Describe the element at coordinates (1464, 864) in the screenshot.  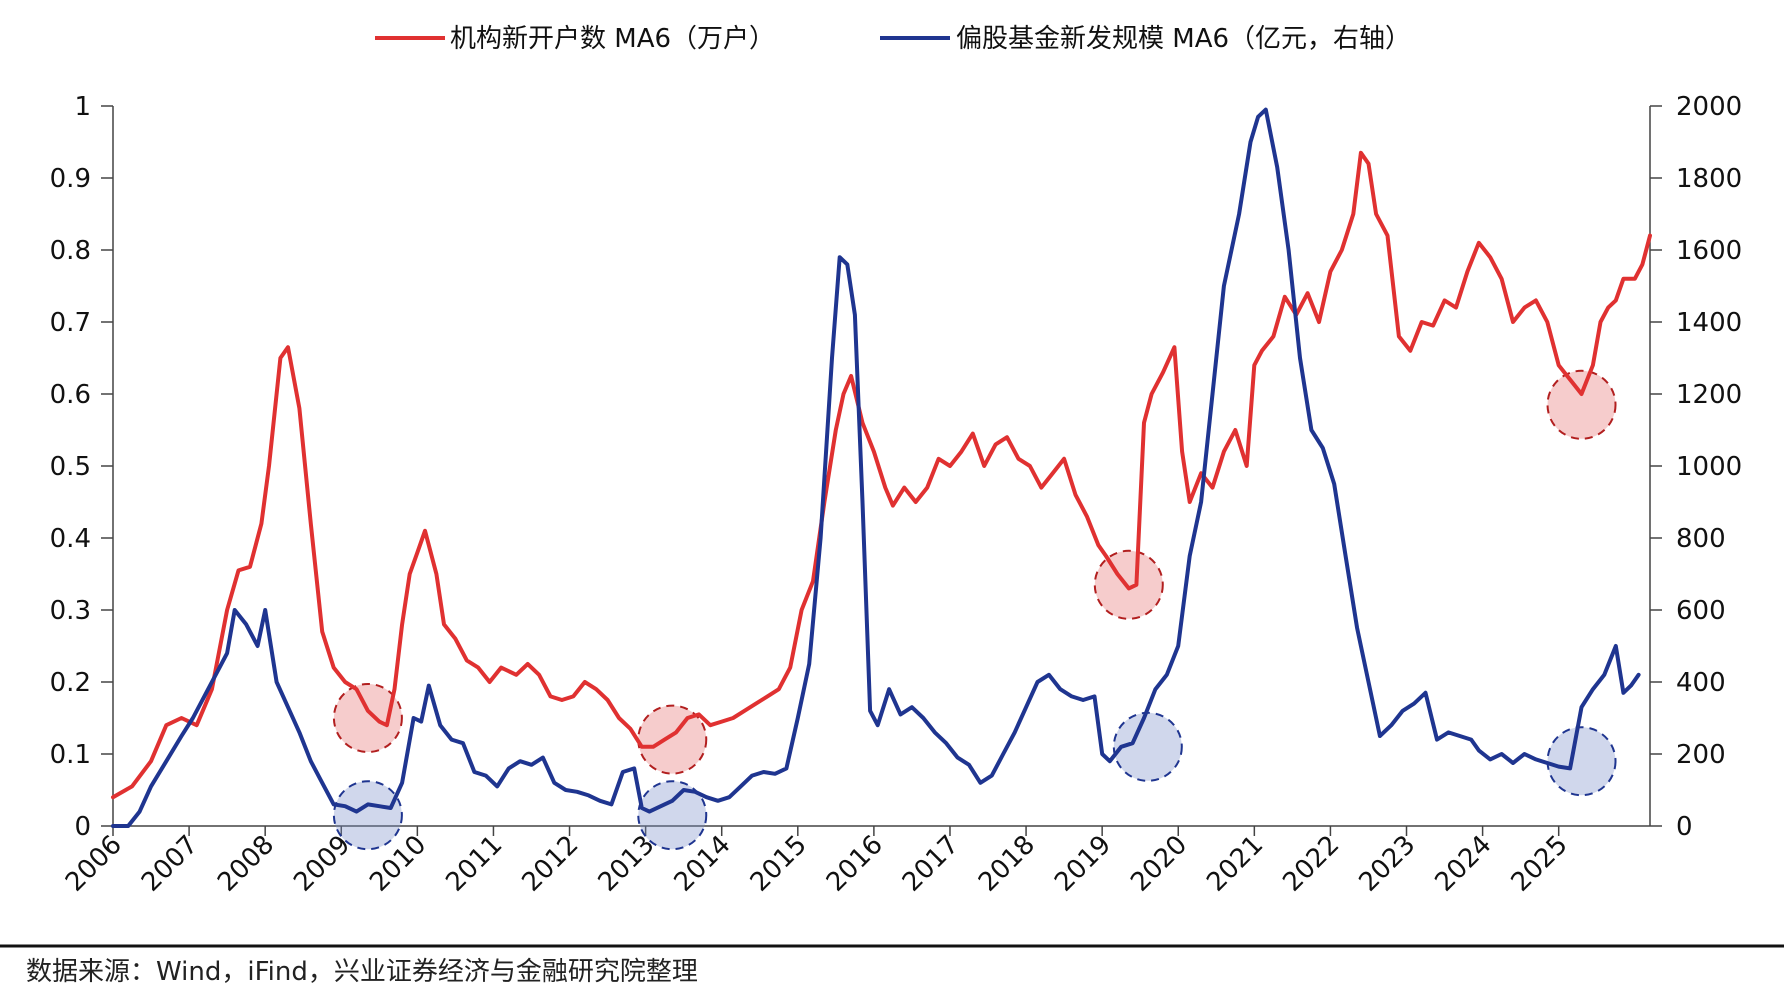
I see `x-tick-label: 2024` at that location.